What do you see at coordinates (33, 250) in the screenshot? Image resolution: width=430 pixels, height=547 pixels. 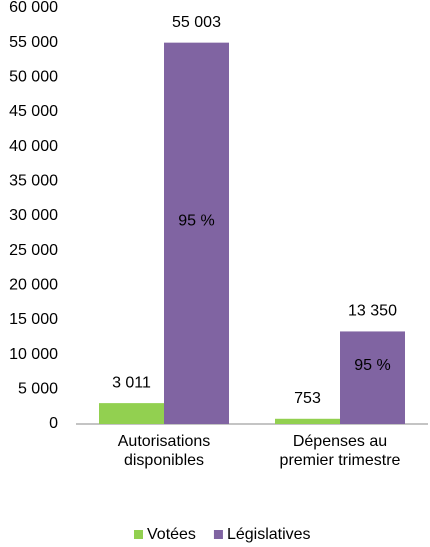 I see `y-tick-label: 25 000` at bounding box center [33, 250].